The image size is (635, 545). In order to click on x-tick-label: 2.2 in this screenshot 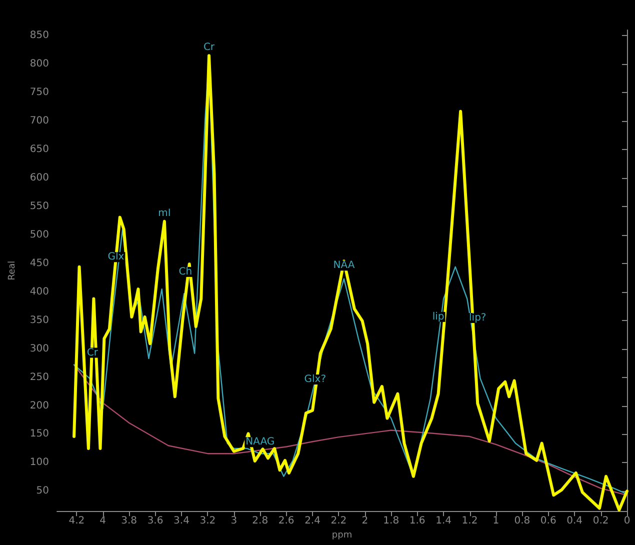, I will do `click(338, 521)`.